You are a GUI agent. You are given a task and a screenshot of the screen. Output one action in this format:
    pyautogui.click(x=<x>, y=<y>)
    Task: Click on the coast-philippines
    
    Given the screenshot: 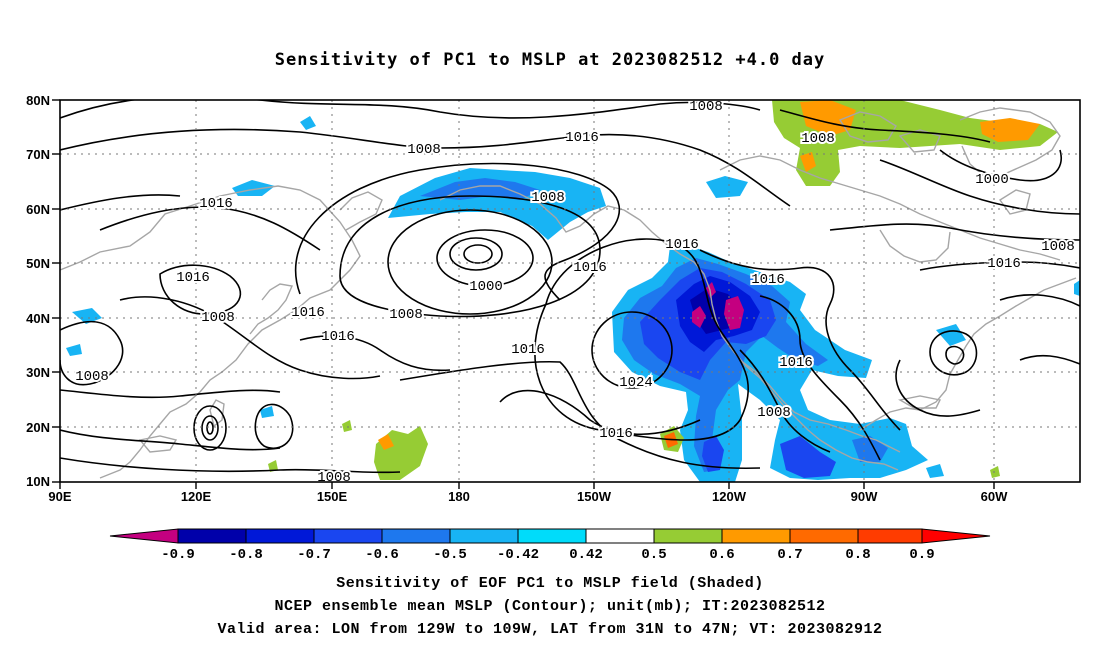 What is the action you would take?
    pyautogui.click(x=217, y=413)
    